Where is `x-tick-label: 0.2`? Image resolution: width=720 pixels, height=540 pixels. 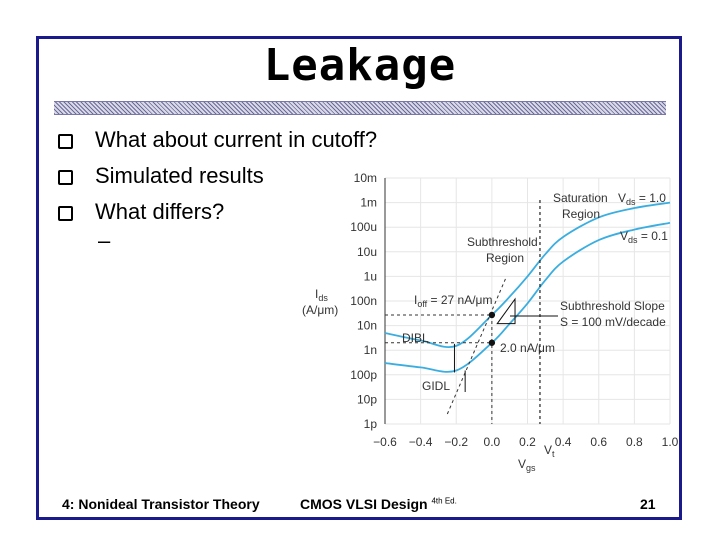
x-tick-label: 0.2 is located at coordinates (527, 442).